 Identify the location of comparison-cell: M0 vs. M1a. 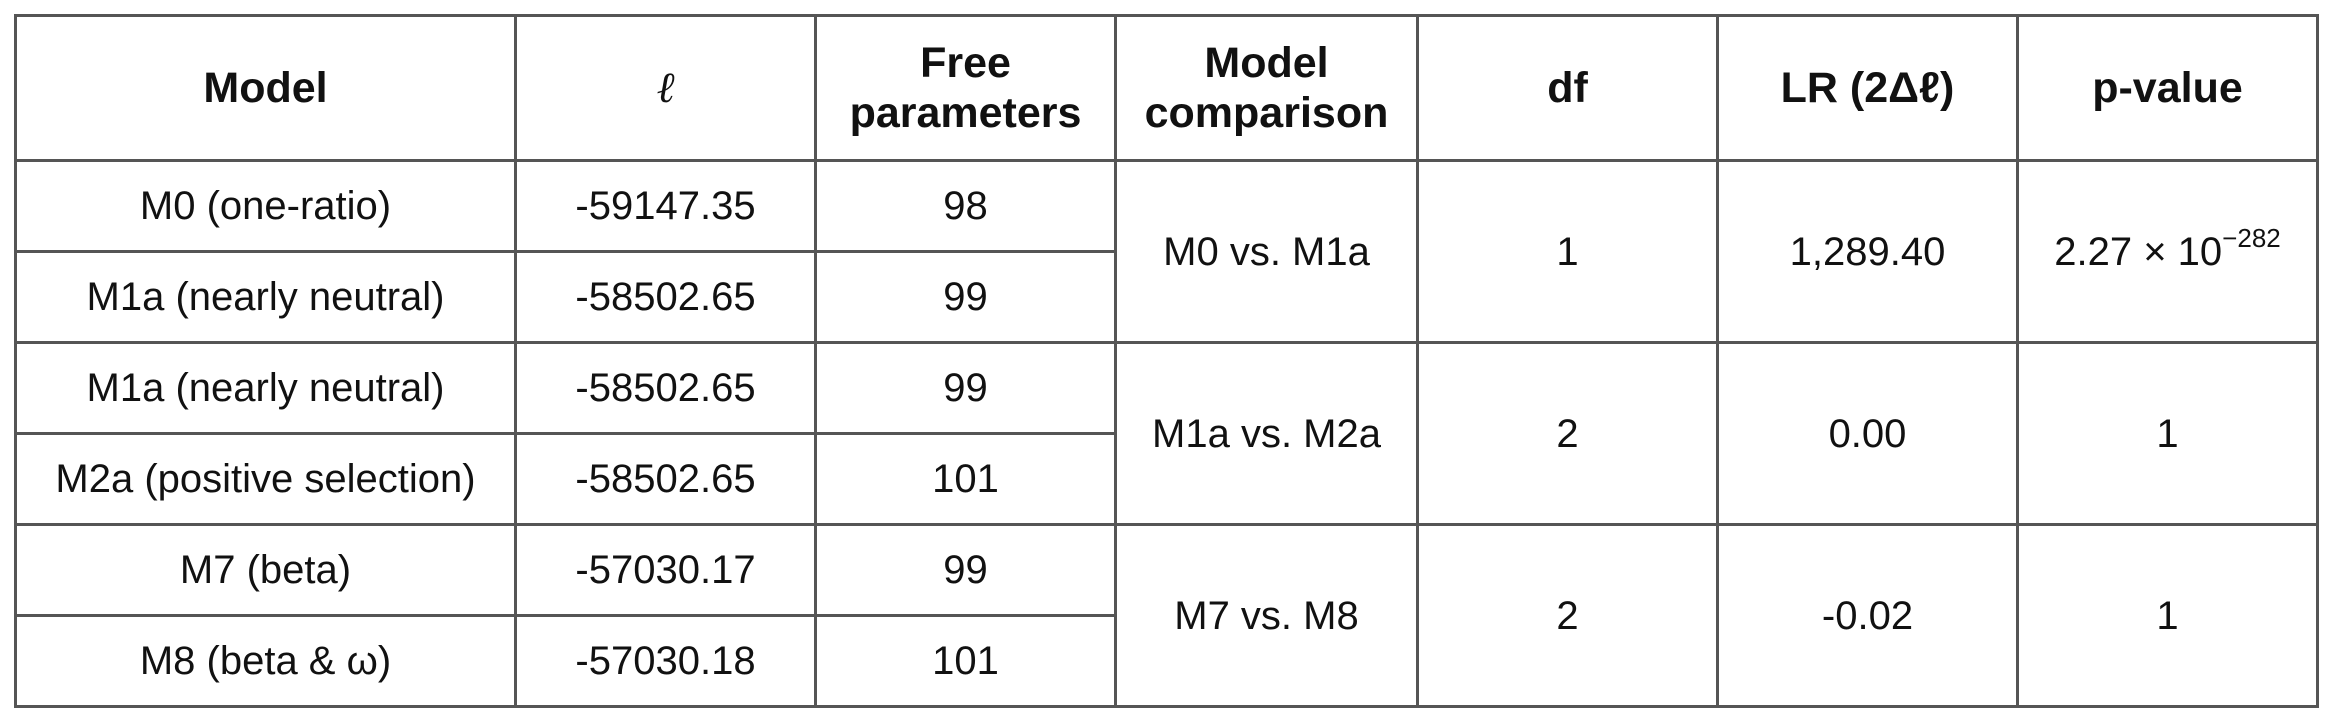
(1266, 251).